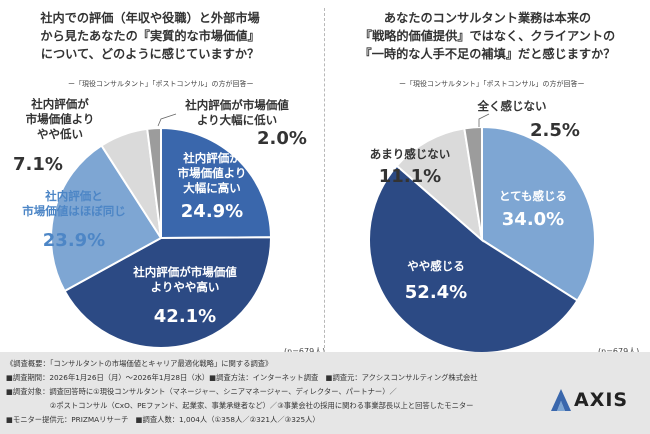  I want to click on right-slice-label-3: あまり感じない 11.1%, so click(410, 167).